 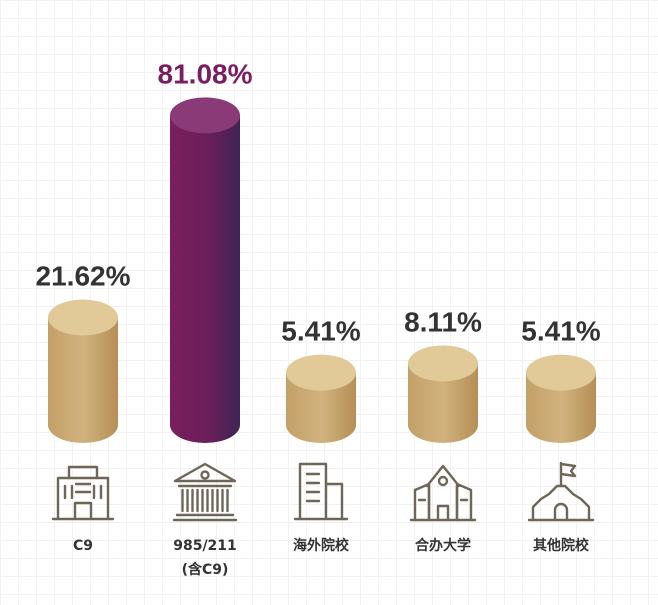 What do you see at coordinates (205, 546) in the screenshot?
I see `category-label: 985/211` at bounding box center [205, 546].